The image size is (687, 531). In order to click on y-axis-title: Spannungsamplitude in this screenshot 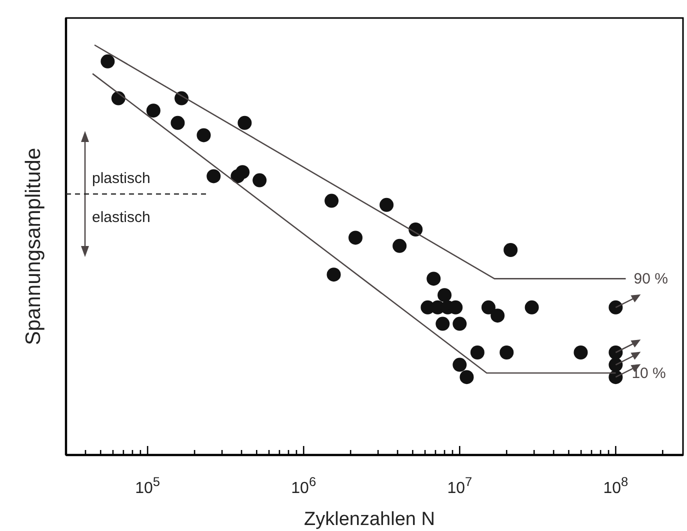, I will do `click(33, 247)`.